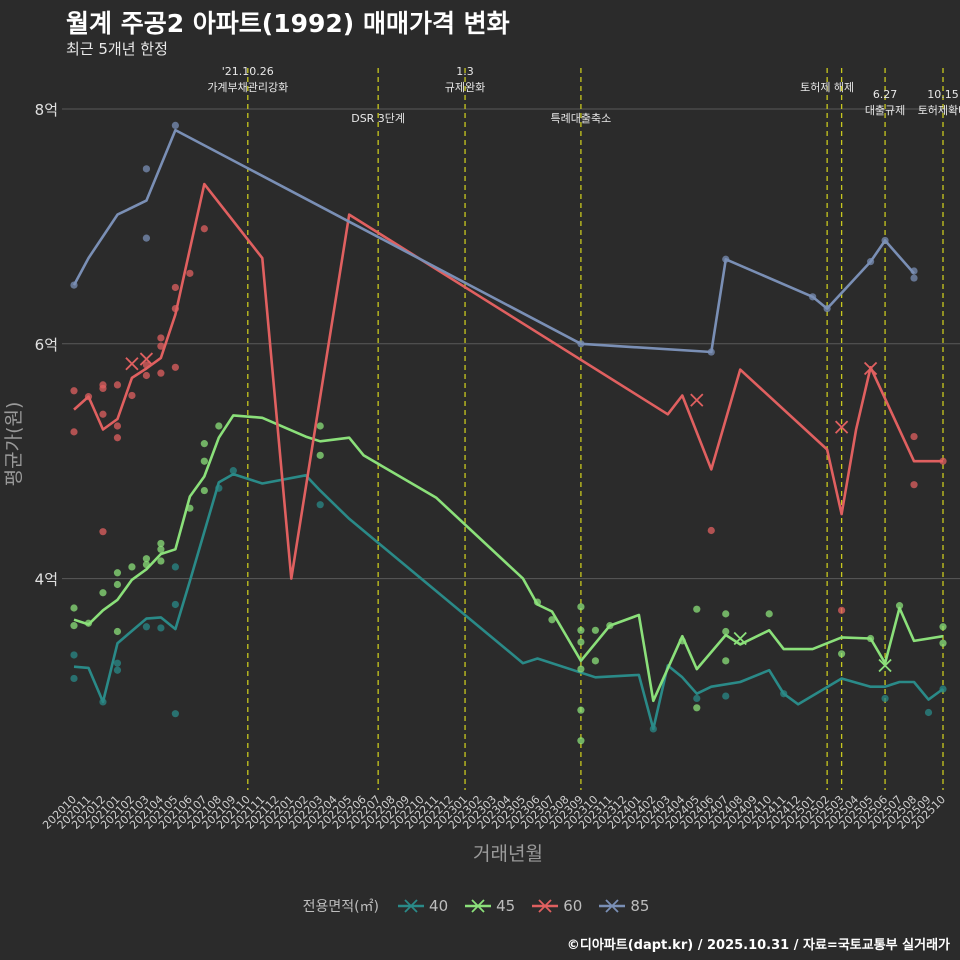  I want to click on event-label: 규제완화, so click(465, 87).